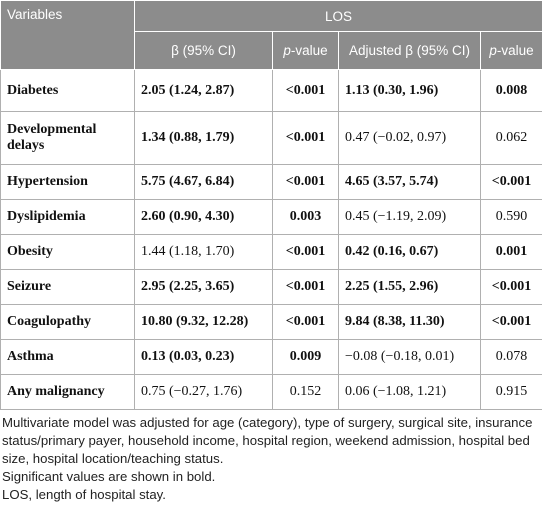 The image size is (542, 514). I want to click on value-cell: 0.75 (−0.27, 1.76), so click(203, 392).